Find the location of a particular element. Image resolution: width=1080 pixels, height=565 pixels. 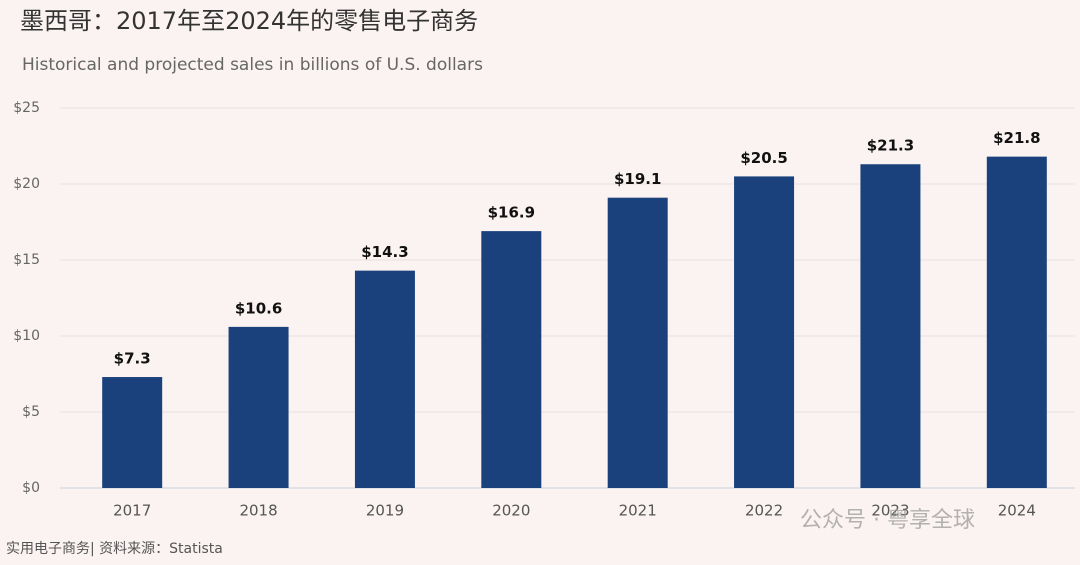

y-tick-label: $25 is located at coordinates (26, 108).